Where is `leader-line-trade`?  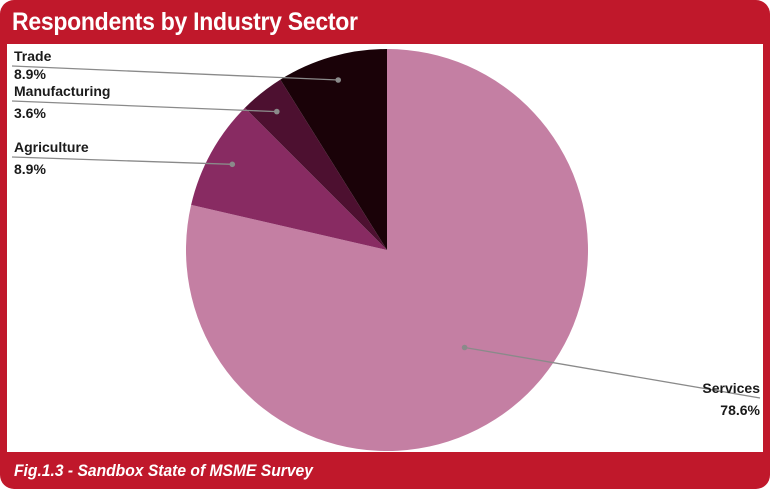
leader-line-trade is located at coordinates (175, 73).